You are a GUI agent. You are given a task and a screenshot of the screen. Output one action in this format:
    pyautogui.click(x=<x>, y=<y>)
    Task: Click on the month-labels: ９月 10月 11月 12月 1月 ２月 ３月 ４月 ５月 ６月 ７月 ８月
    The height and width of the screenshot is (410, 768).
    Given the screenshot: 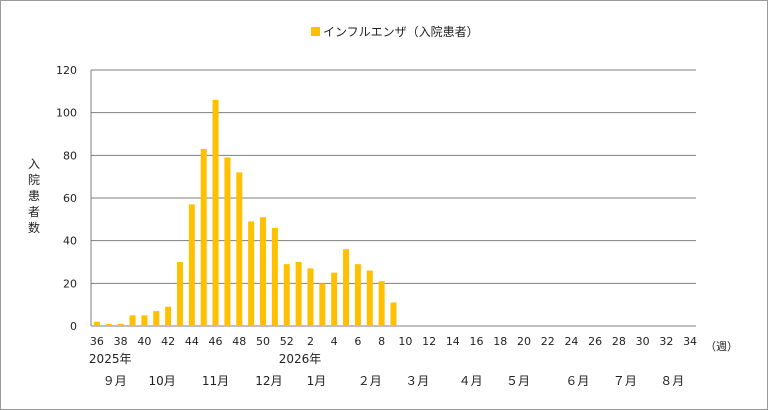 What is the action you would take?
    pyautogui.click(x=394, y=381)
    